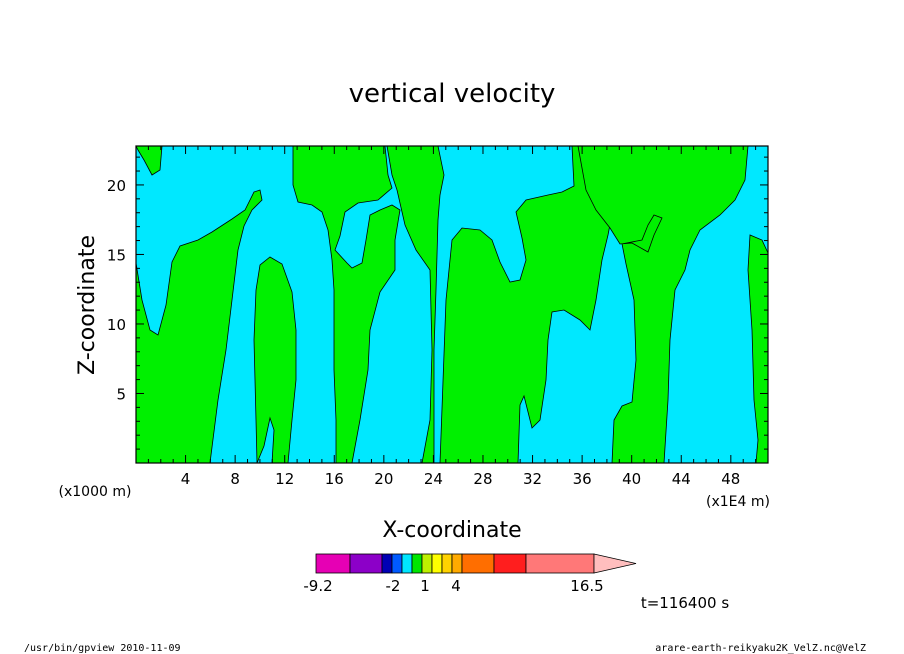 Image resolution: width=904 pixels, height=654 pixels. Describe the element at coordinates (456, 586) in the screenshot. I see `colorbar-label: 4` at that location.